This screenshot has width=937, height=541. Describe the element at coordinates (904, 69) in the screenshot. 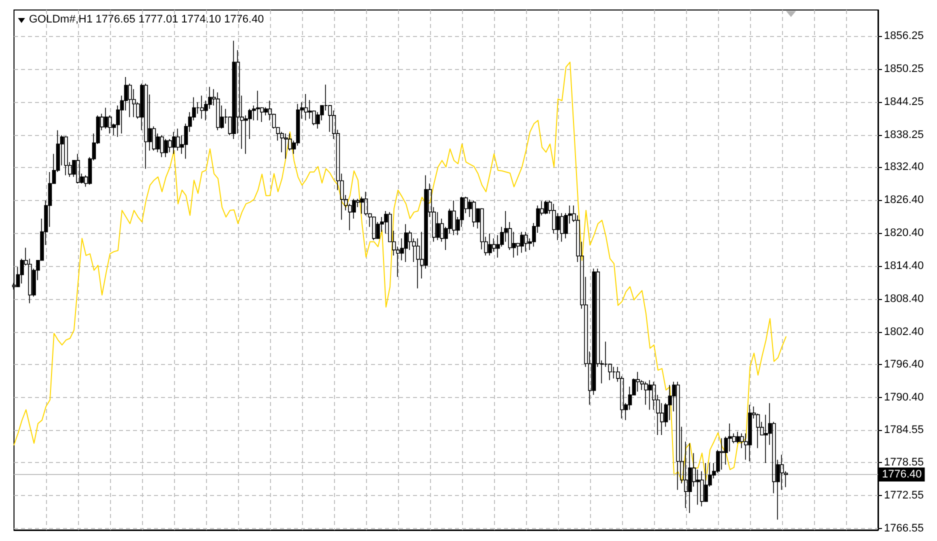

I see `y-tick-label: 1850.25` at that location.